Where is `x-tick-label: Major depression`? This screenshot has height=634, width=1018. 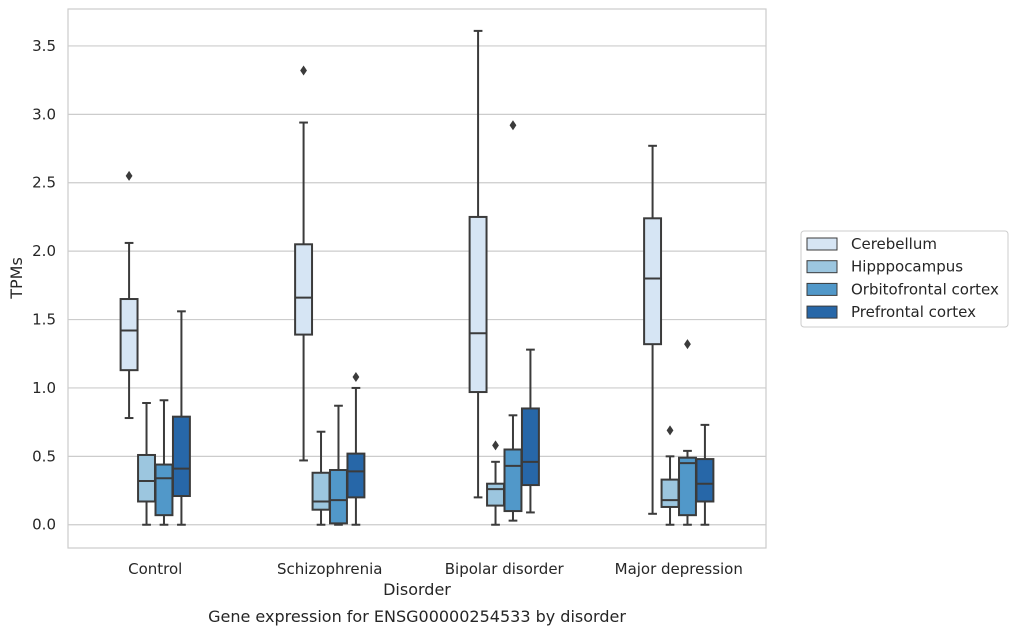
x-tick-label: Major depression is located at coordinates (679, 569).